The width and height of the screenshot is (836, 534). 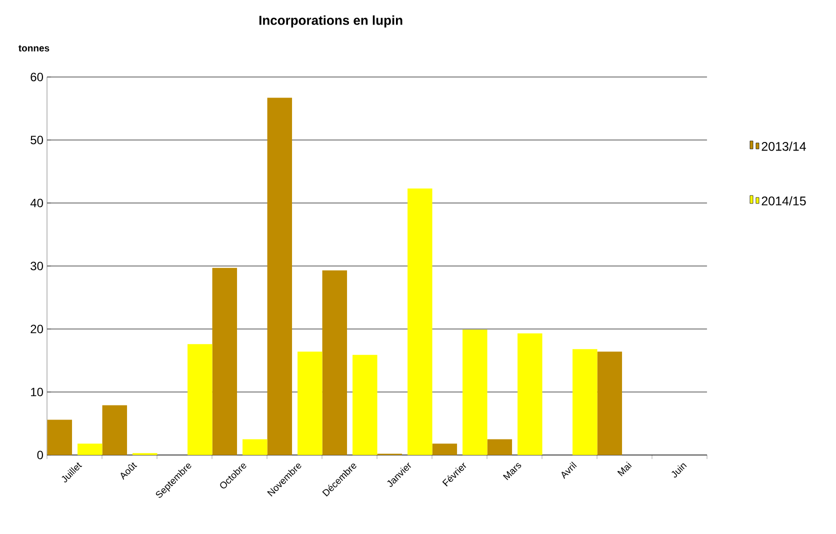 I want to click on y-tick-label: 20, so click(x=37, y=329).